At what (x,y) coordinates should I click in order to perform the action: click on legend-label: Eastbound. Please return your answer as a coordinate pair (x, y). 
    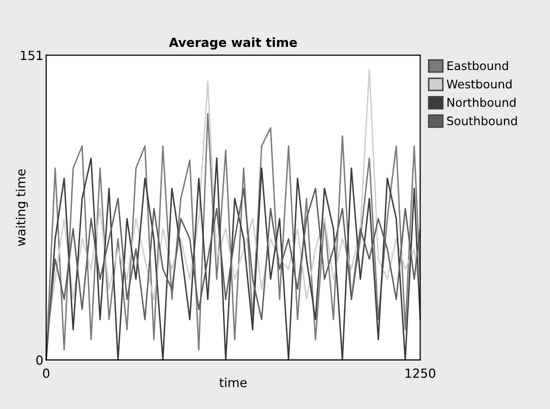
    Looking at the image, I should click on (478, 65).